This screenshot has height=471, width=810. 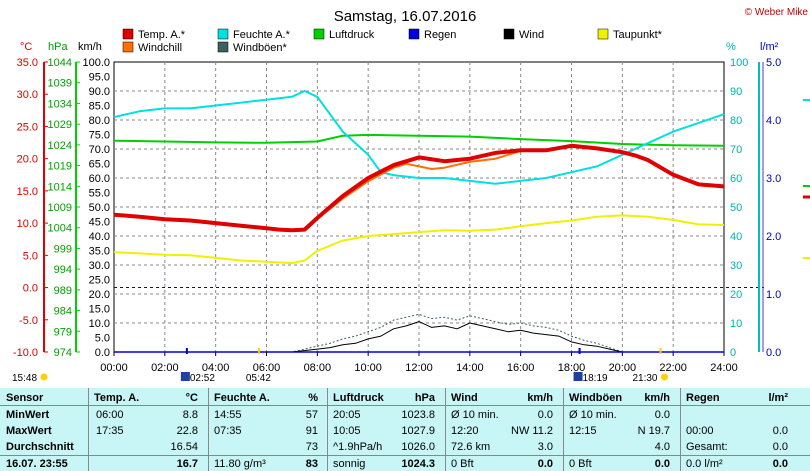 I want to click on humidity-tick-label: 90, so click(x=736, y=92).